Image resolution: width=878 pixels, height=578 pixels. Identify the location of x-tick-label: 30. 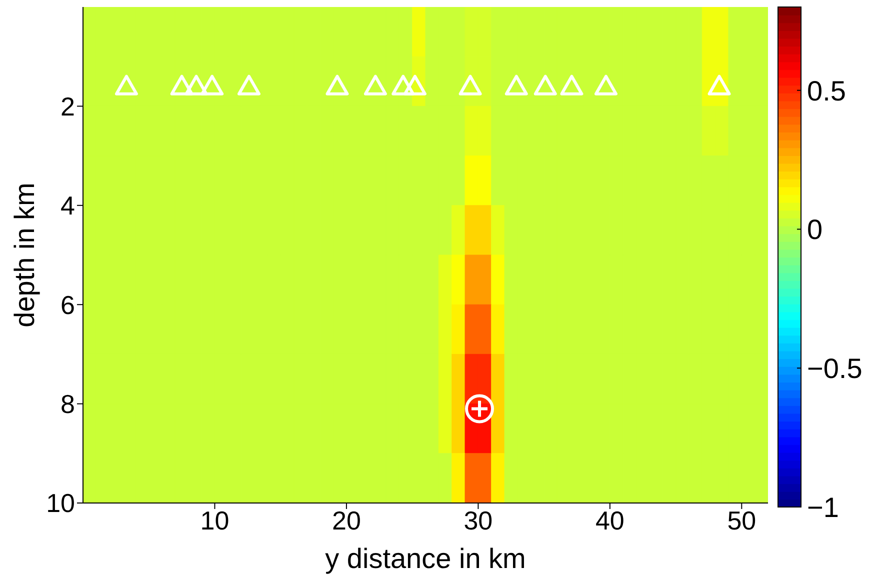
(478, 520).